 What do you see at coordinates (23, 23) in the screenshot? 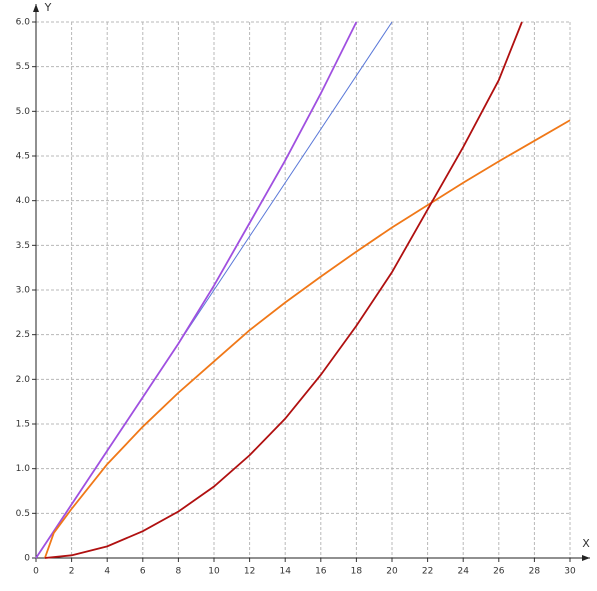
I see `y-tick-label: 6.0` at bounding box center [23, 23].